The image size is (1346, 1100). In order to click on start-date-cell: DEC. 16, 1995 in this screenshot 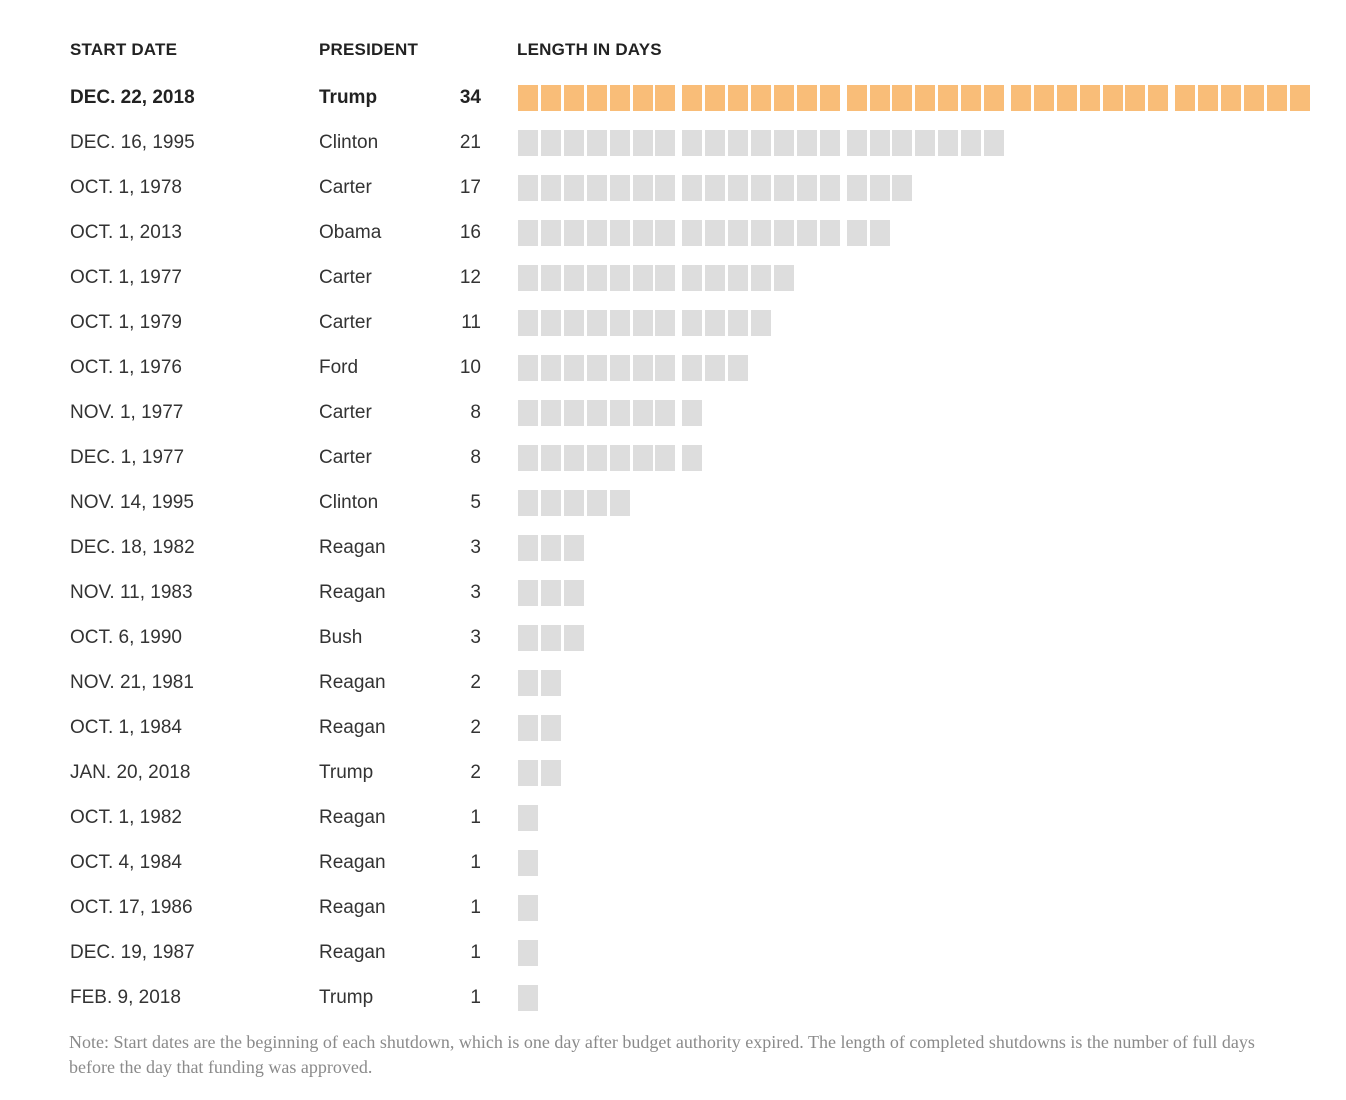, I will do `click(132, 142)`.